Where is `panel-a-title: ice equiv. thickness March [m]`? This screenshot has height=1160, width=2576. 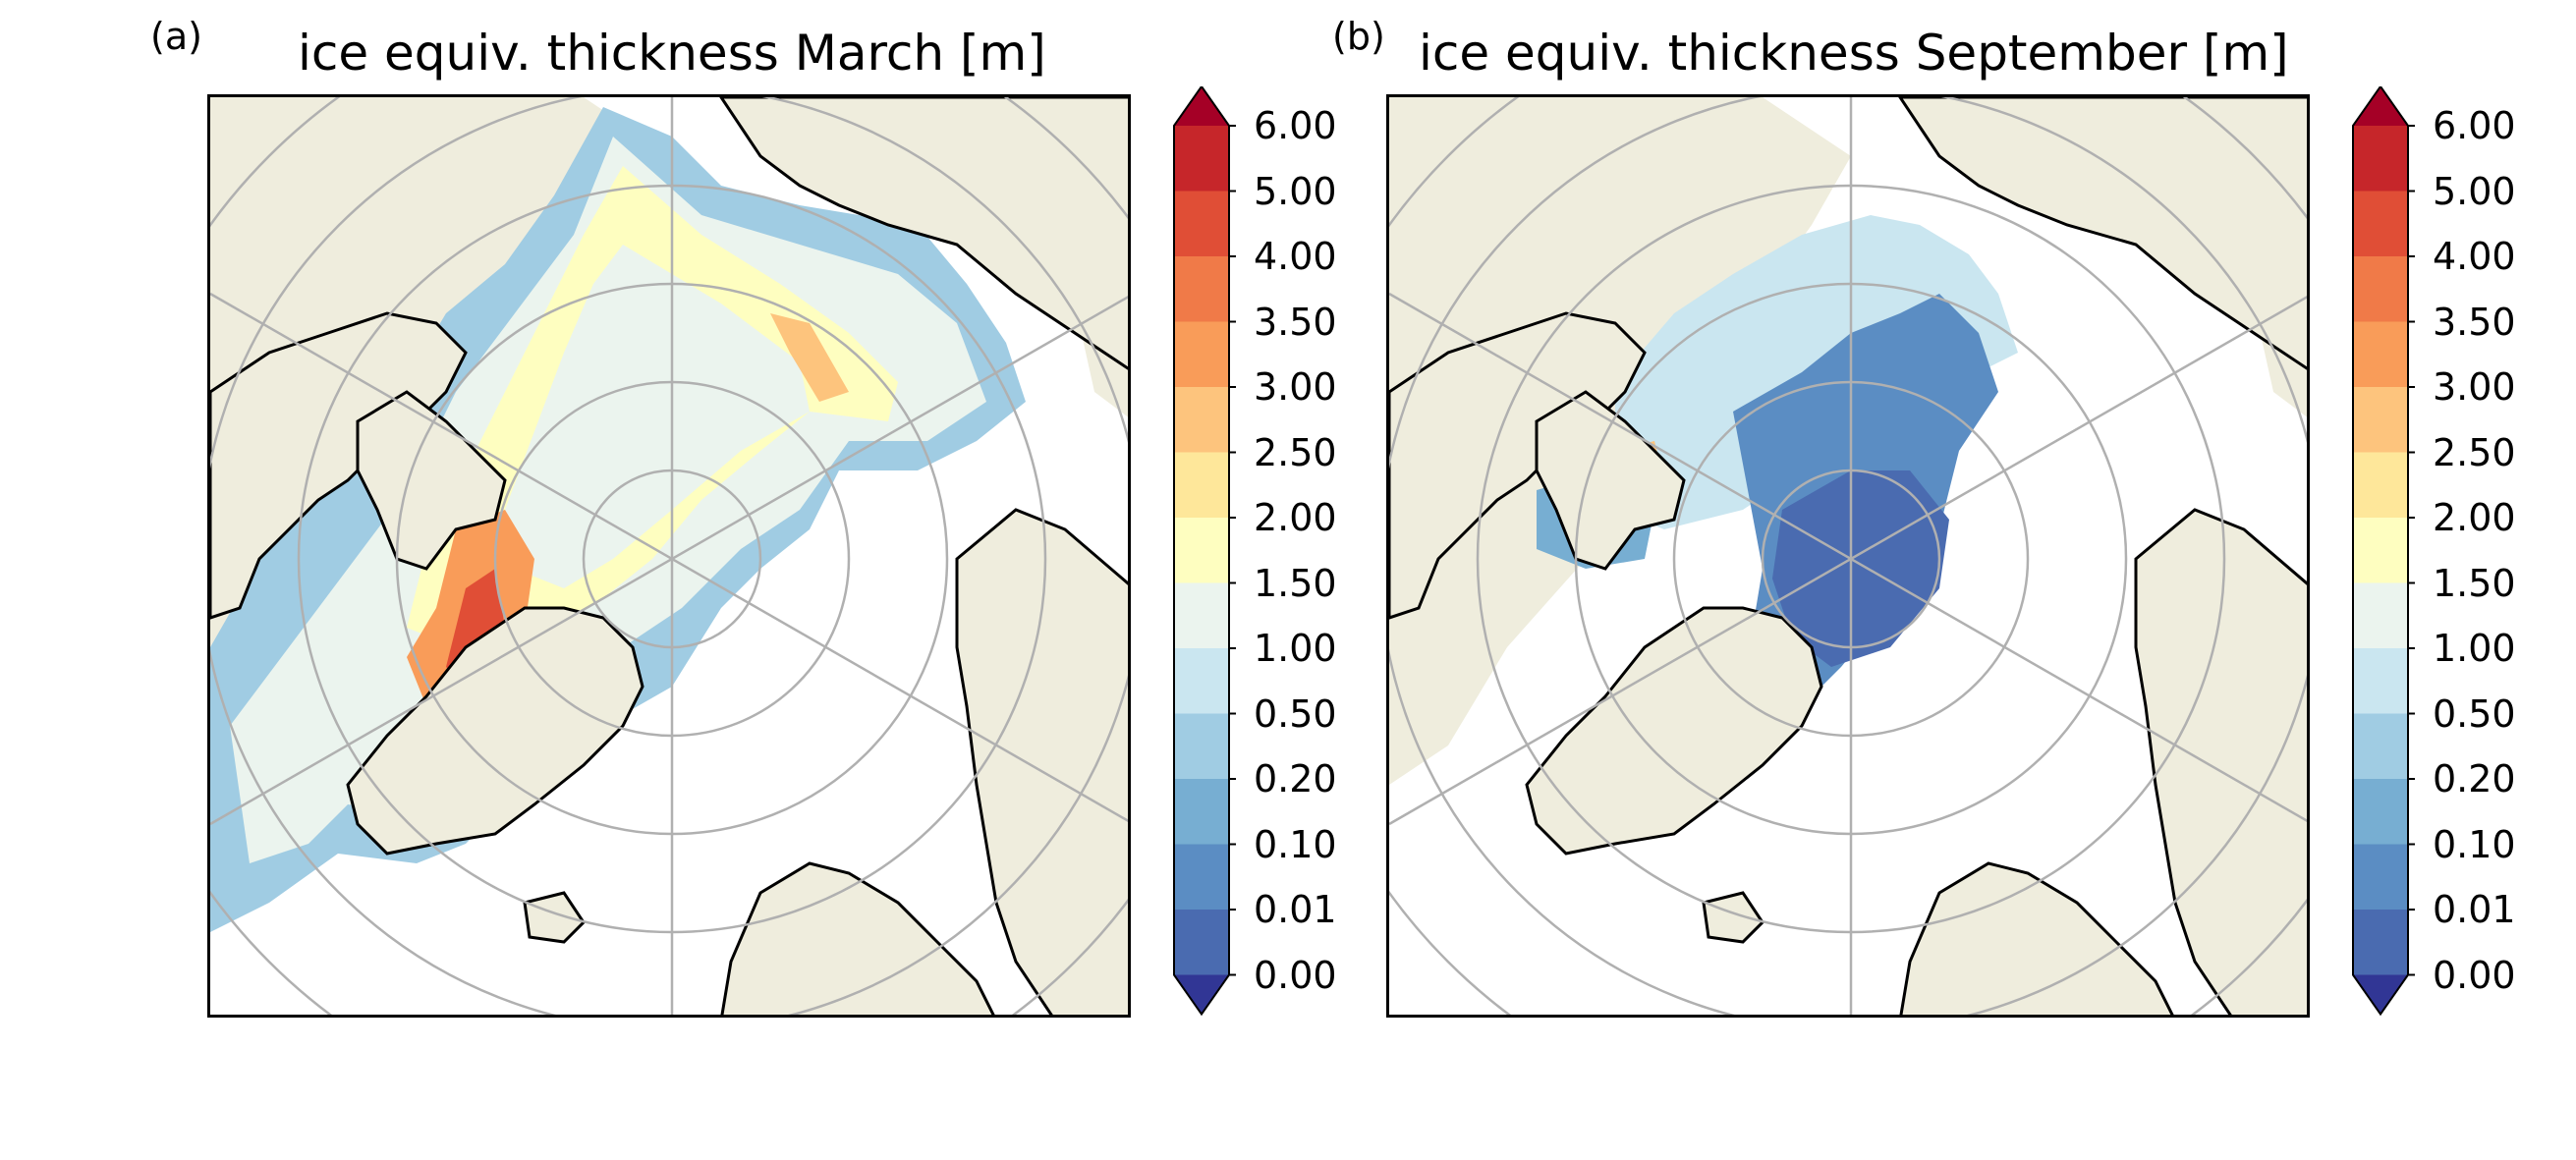
panel-a-title: ice equiv. thickness March [m] is located at coordinates (672, 53).